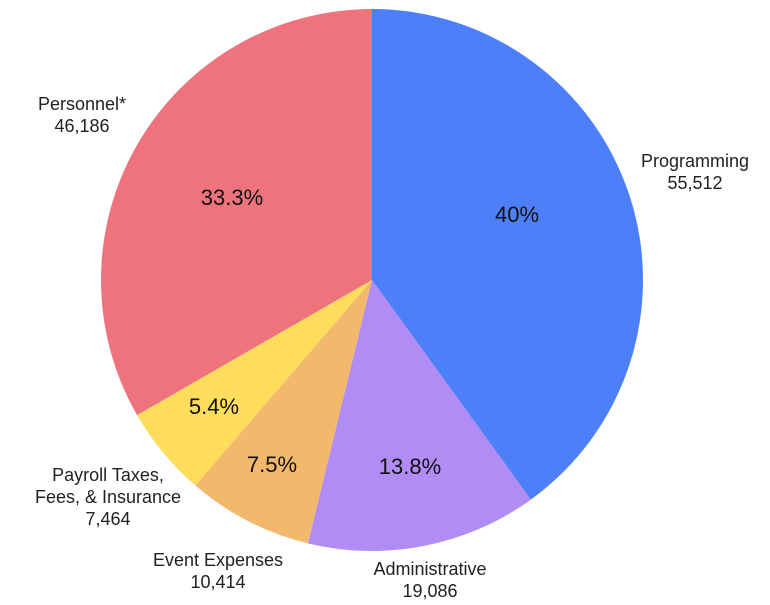  What do you see at coordinates (218, 582) in the screenshot?
I see `value-label: 10,414` at bounding box center [218, 582].